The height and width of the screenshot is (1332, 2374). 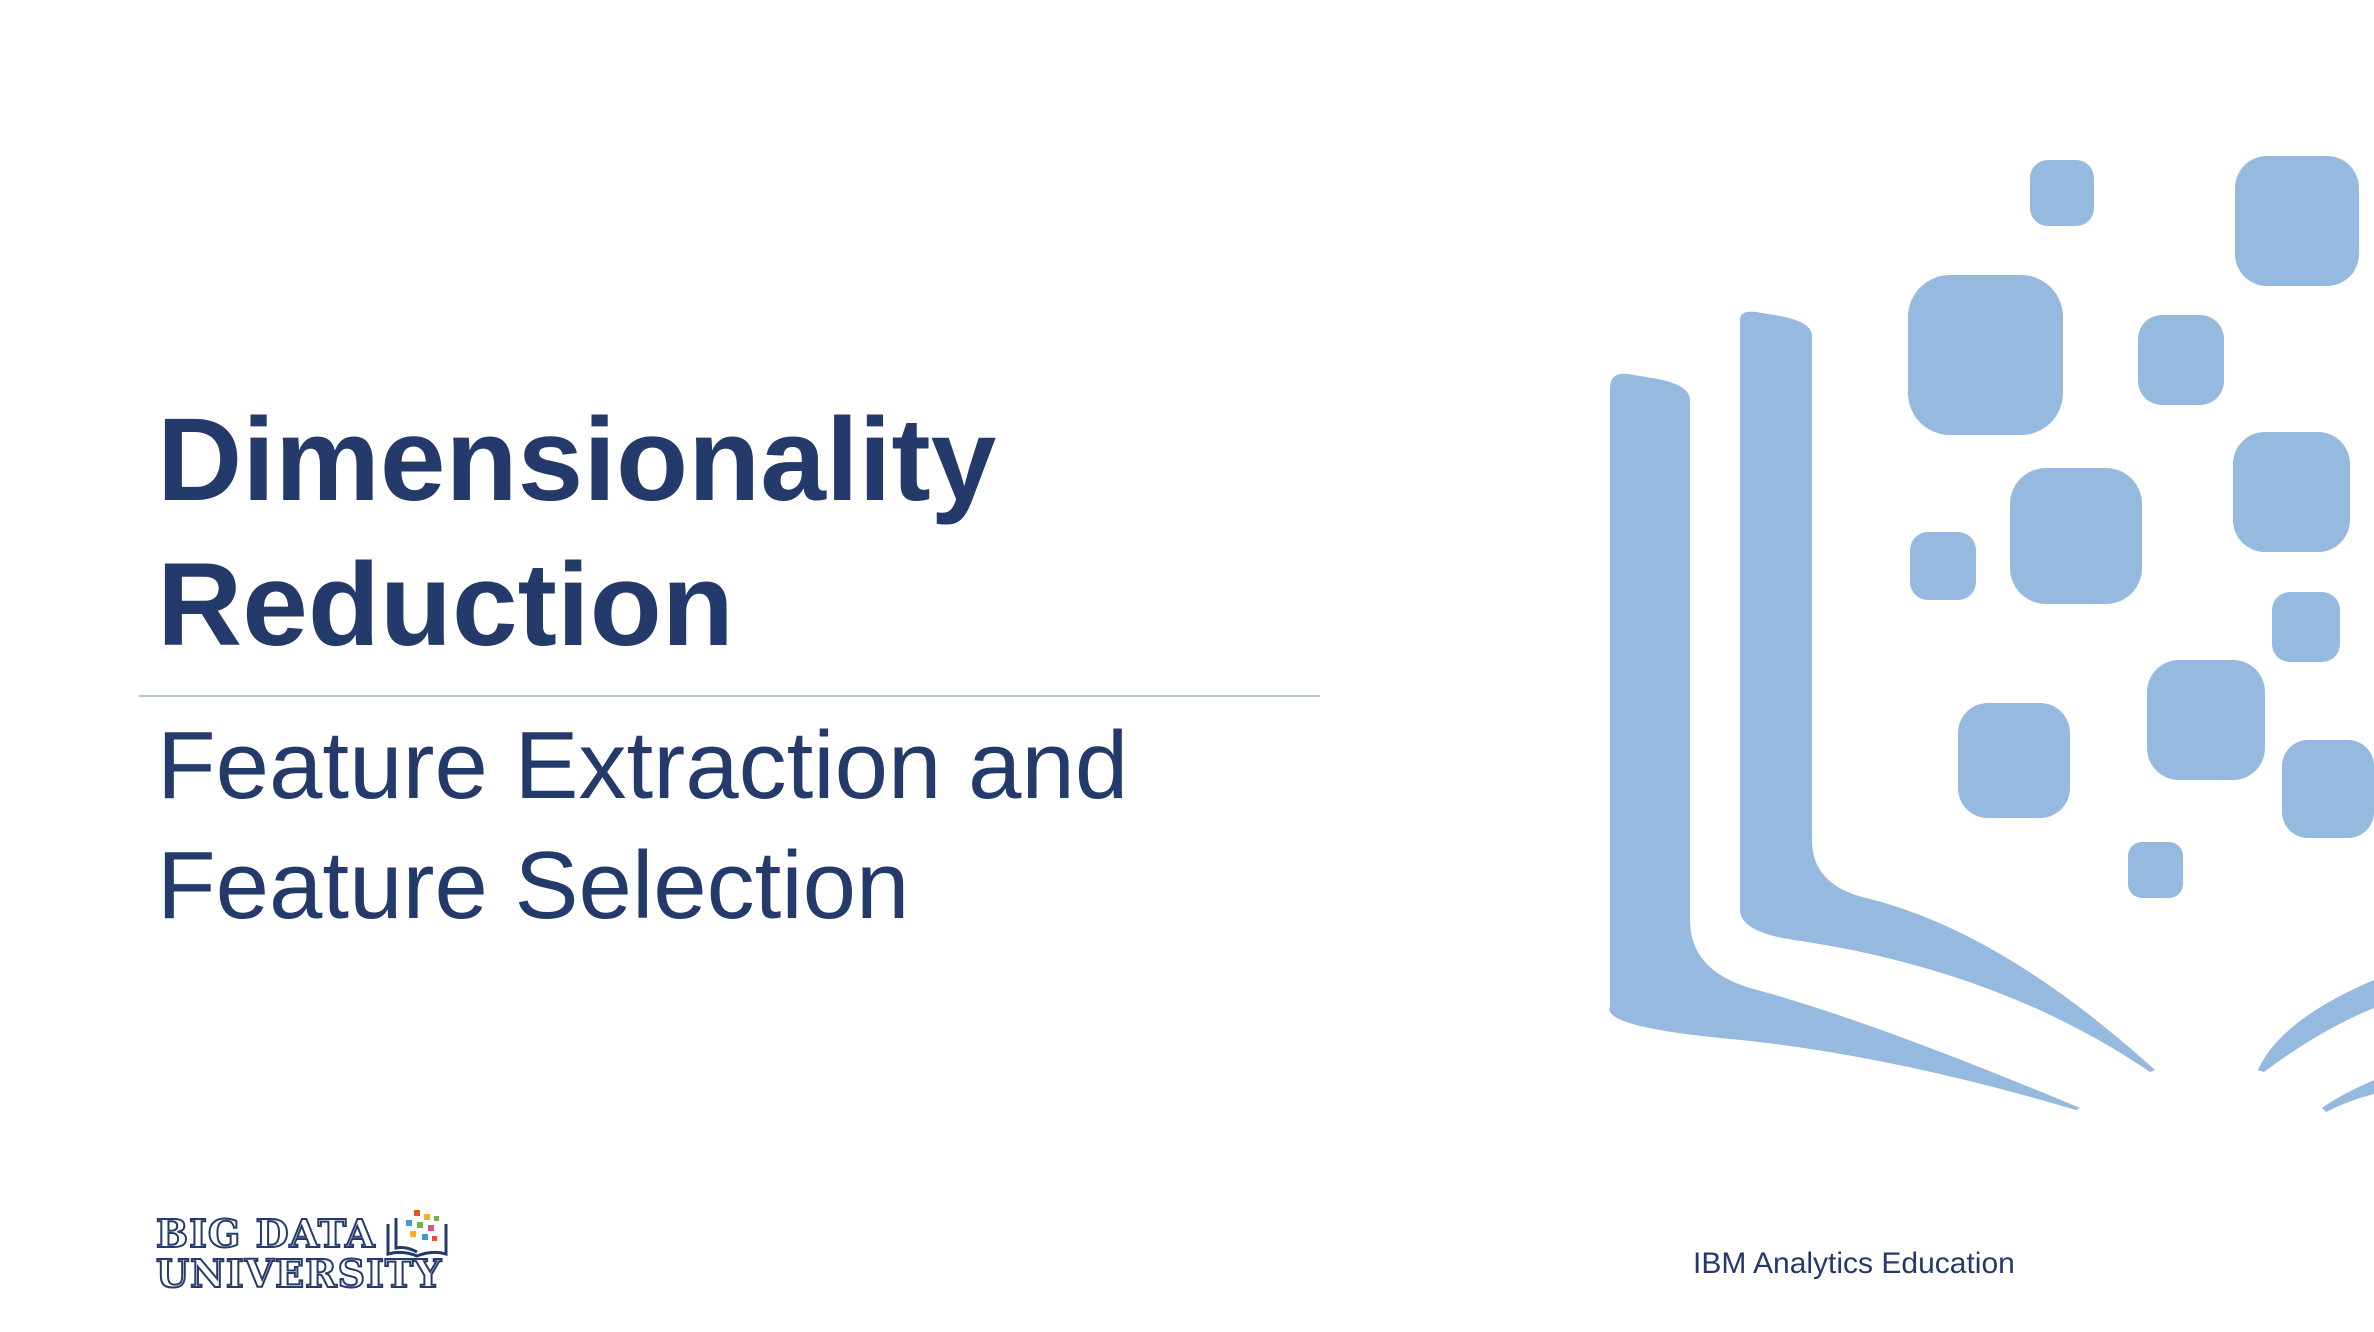 What do you see at coordinates (445, 605) in the screenshot?
I see `slide-title-line-2: Reduction` at bounding box center [445, 605].